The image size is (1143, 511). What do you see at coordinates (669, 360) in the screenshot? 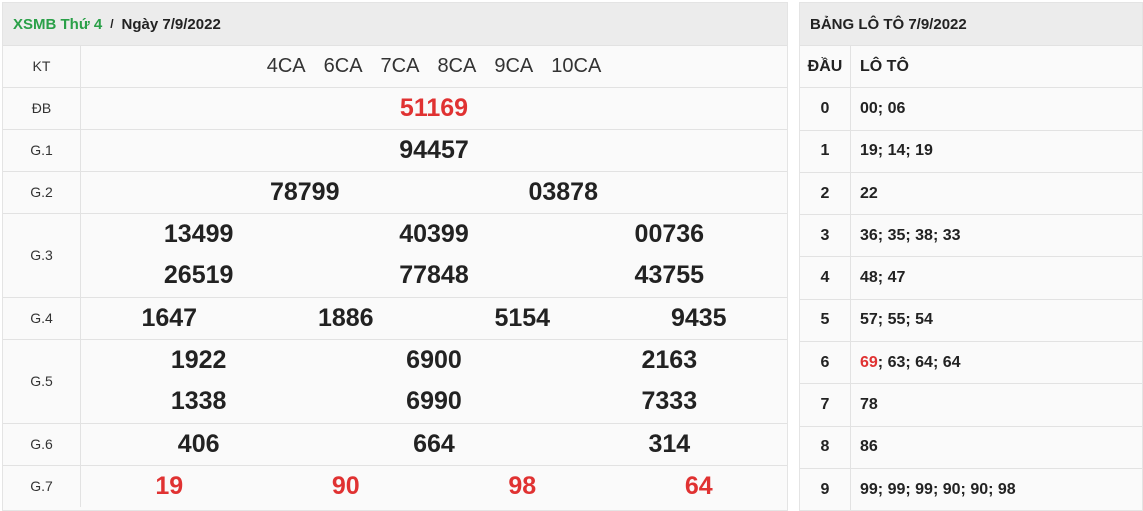
I see `prize-number: 2163` at bounding box center [669, 360].